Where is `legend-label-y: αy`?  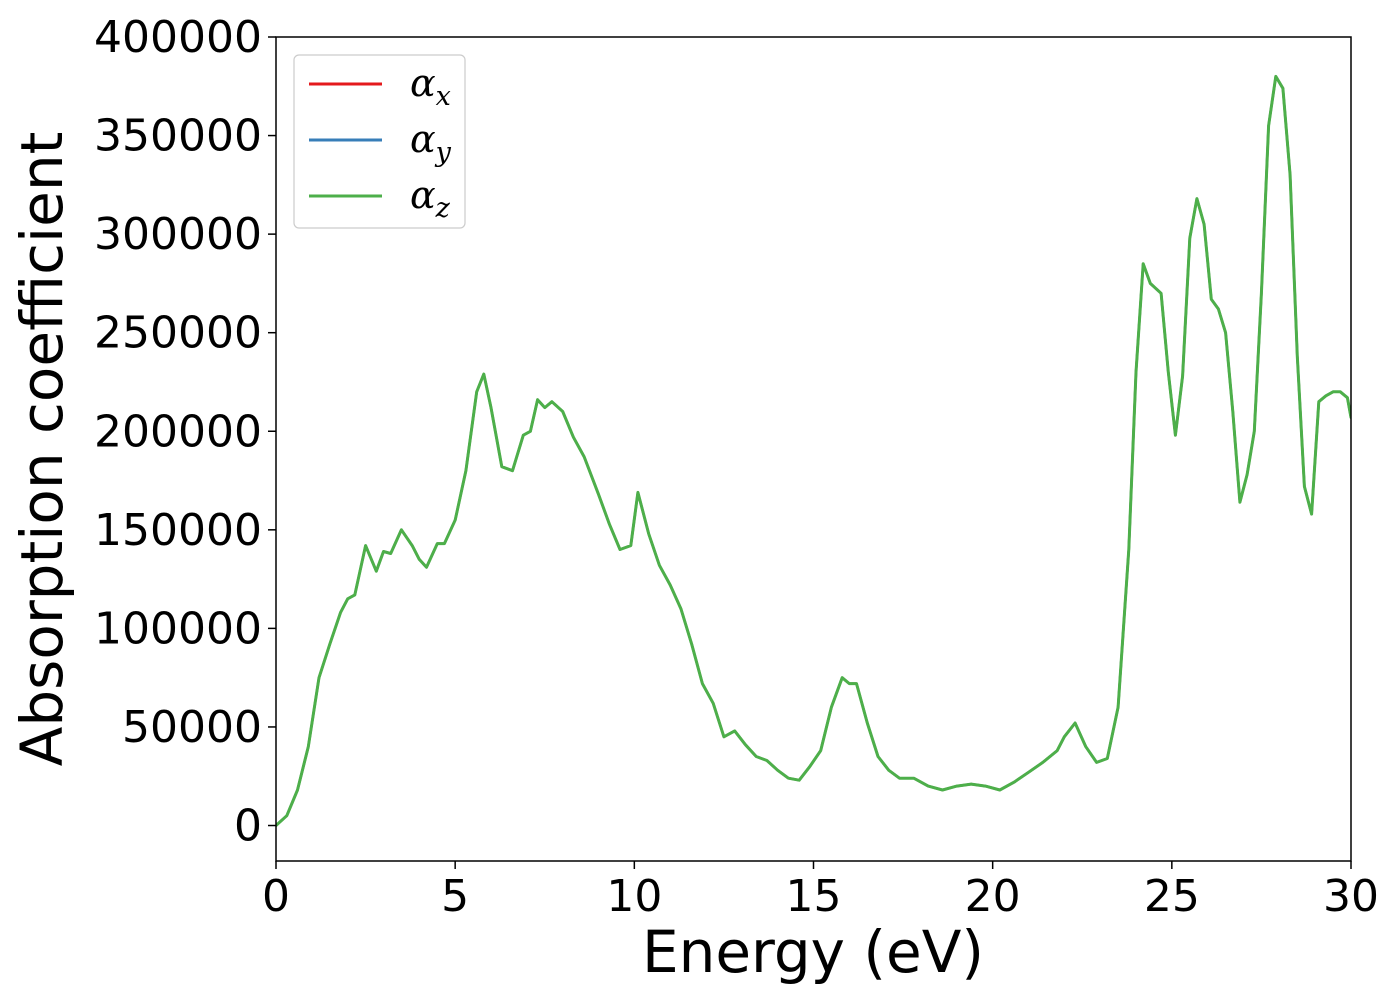 legend-label-y: αy is located at coordinates (431, 142).